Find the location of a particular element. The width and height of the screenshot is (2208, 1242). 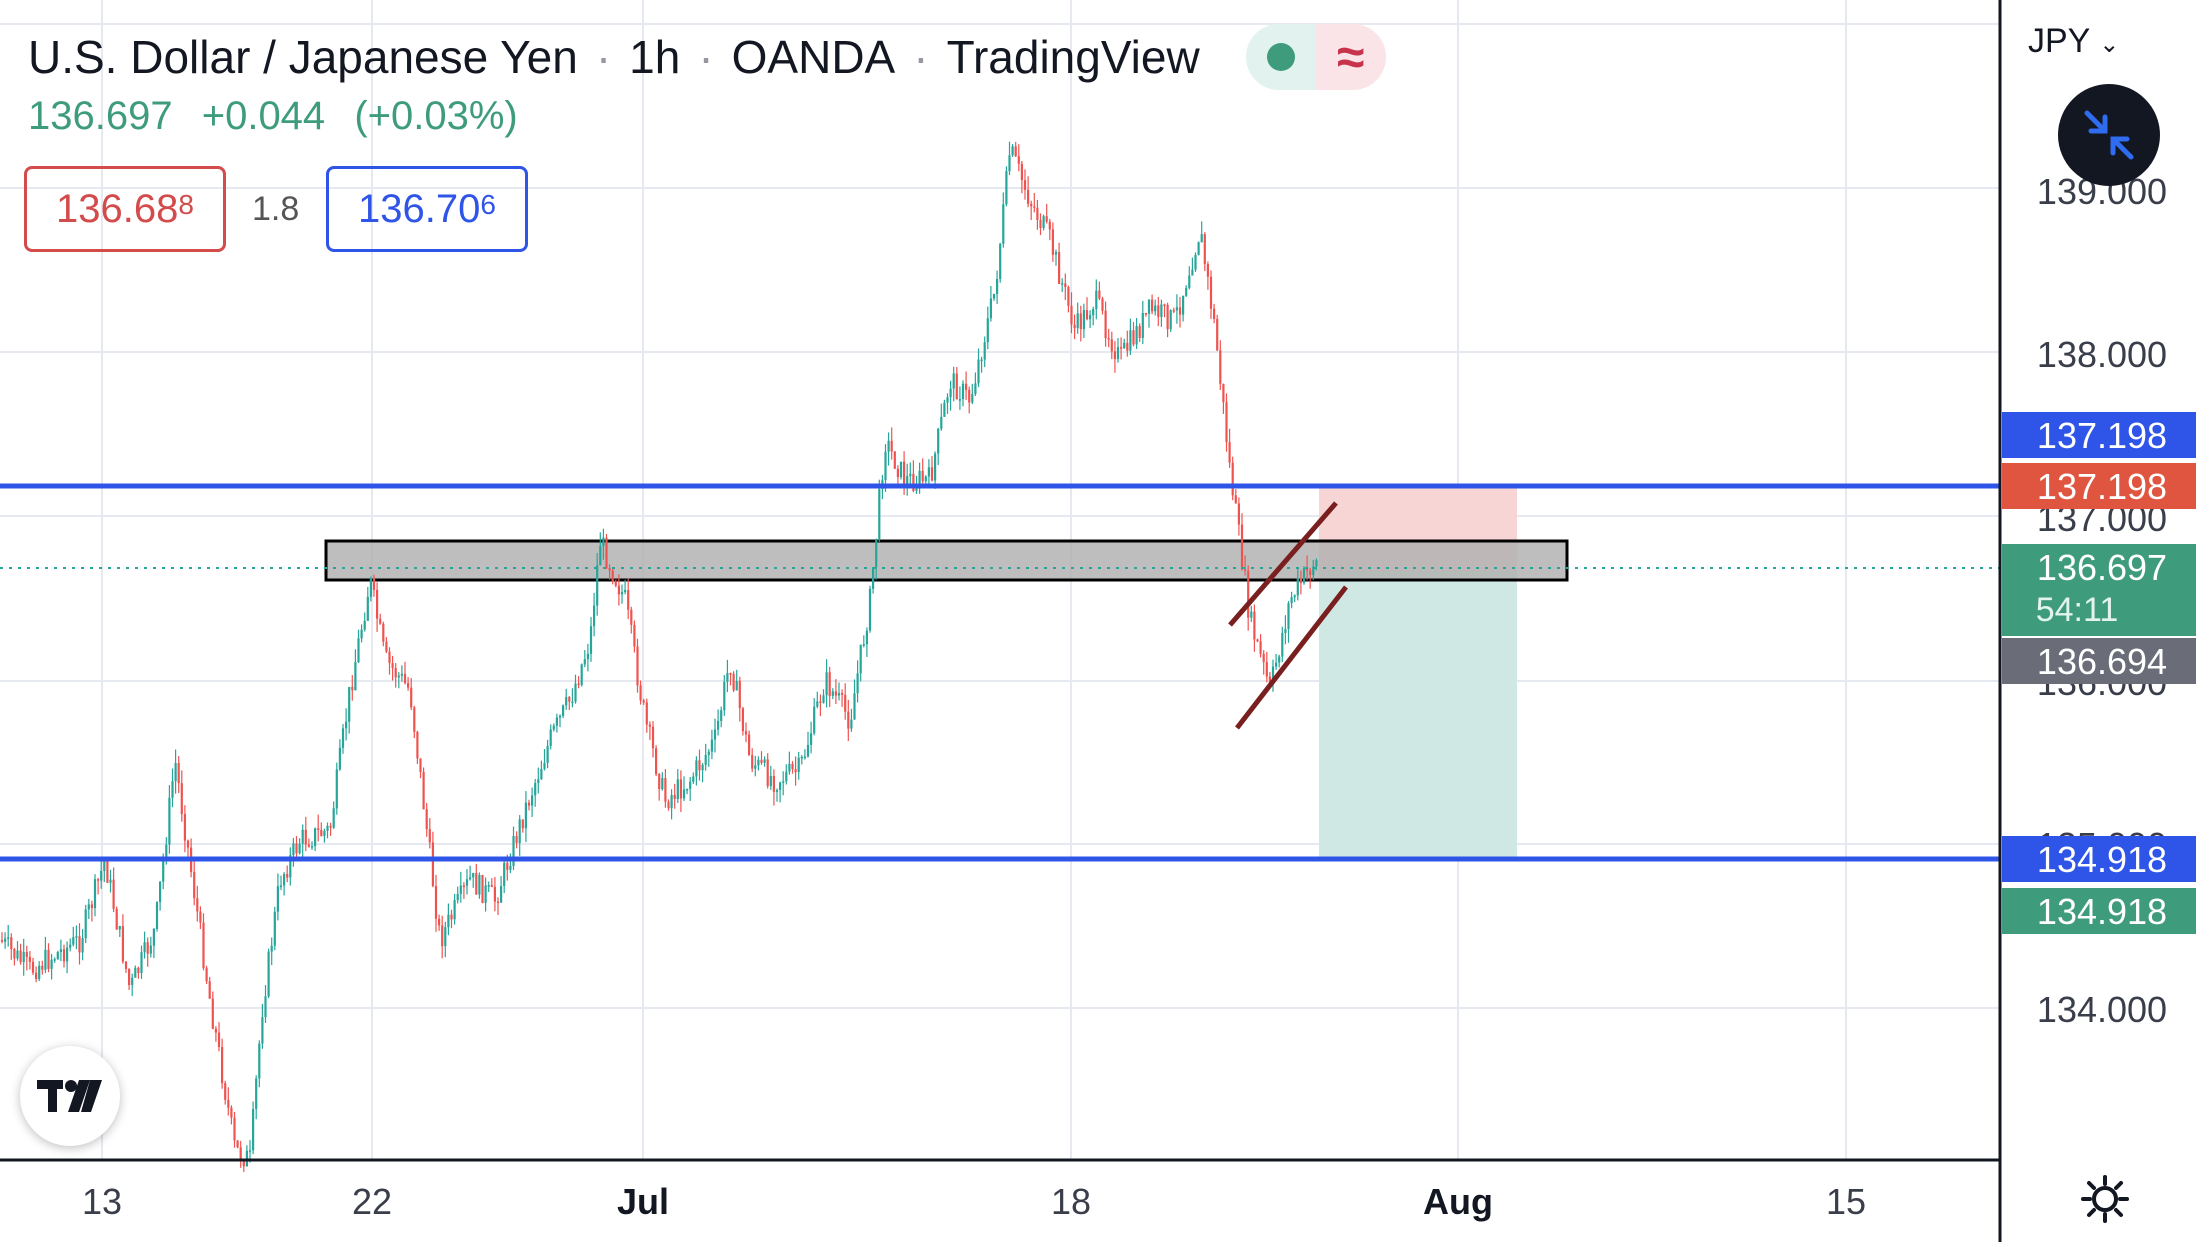

buy-price: 136.70 is located at coordinates (419, 208).